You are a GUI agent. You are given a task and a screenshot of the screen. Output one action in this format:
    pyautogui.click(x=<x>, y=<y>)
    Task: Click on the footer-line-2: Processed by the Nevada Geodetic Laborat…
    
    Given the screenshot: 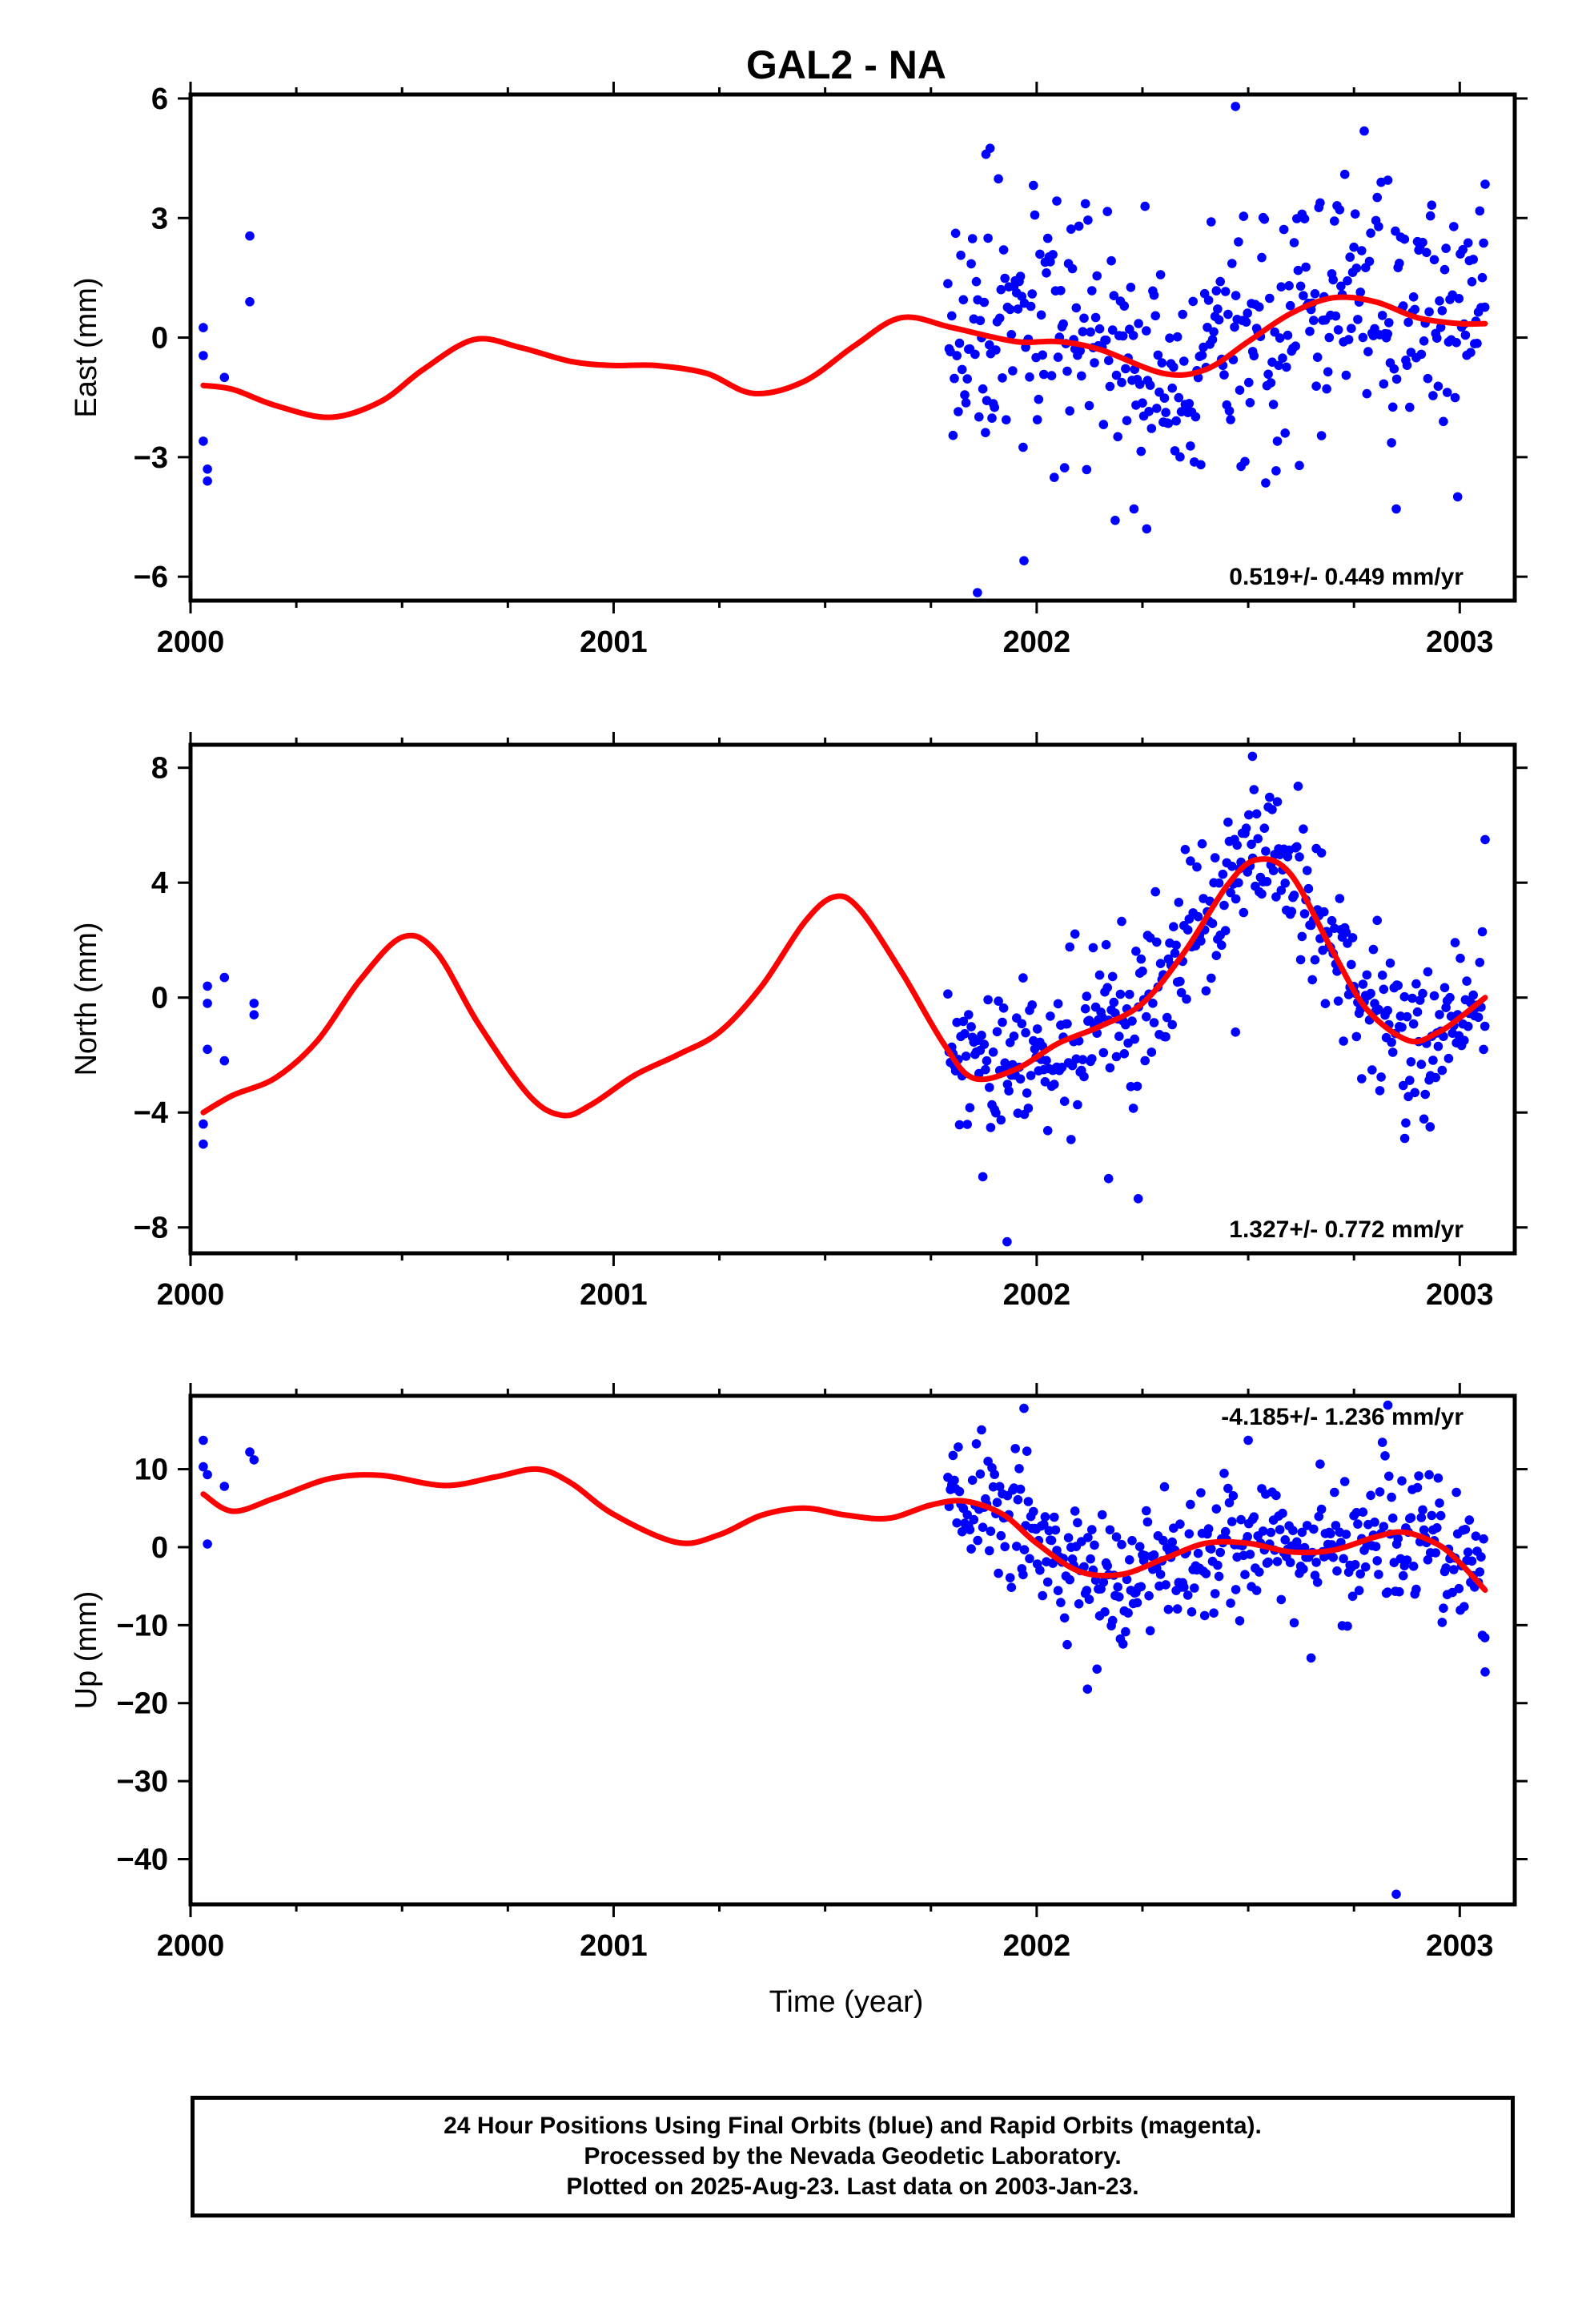 What is the action you would take?
    pyautogui.click(x=853, y=2156)
    